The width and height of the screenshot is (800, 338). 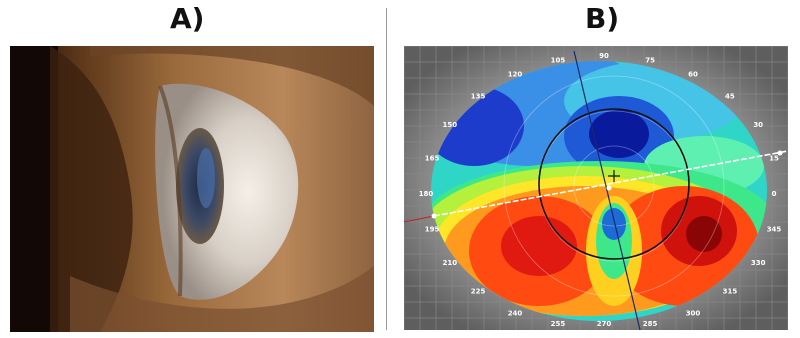 I want to click on degree-label: 90, so click(x=604, y=56).